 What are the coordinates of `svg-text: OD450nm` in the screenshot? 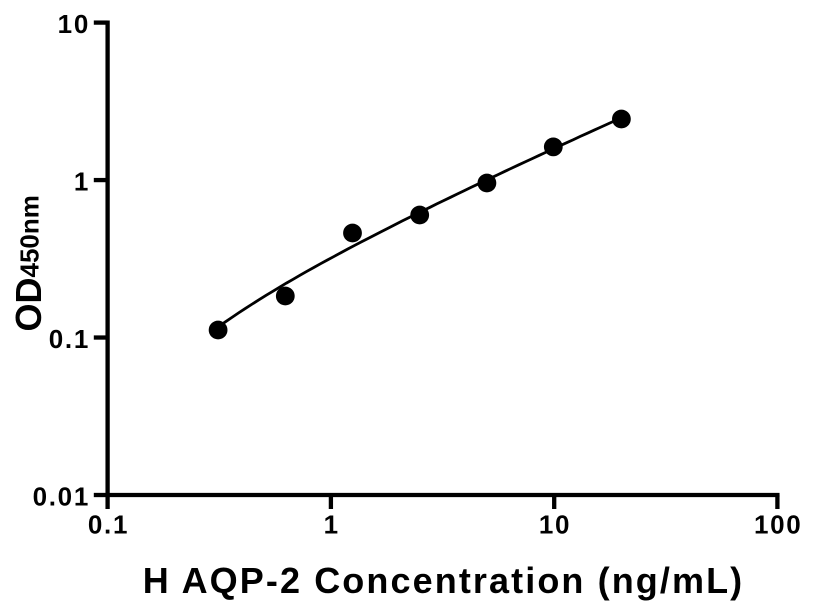 It's located at (28, 263).